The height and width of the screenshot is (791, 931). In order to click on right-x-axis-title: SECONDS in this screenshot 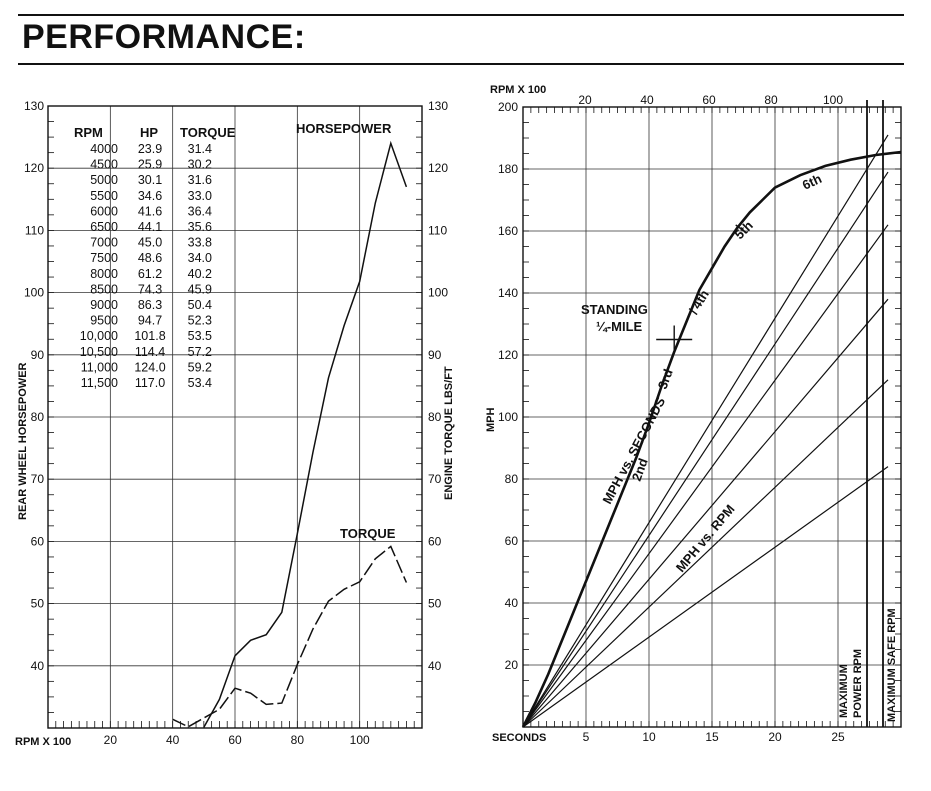, I will do `click(519, 738)`.